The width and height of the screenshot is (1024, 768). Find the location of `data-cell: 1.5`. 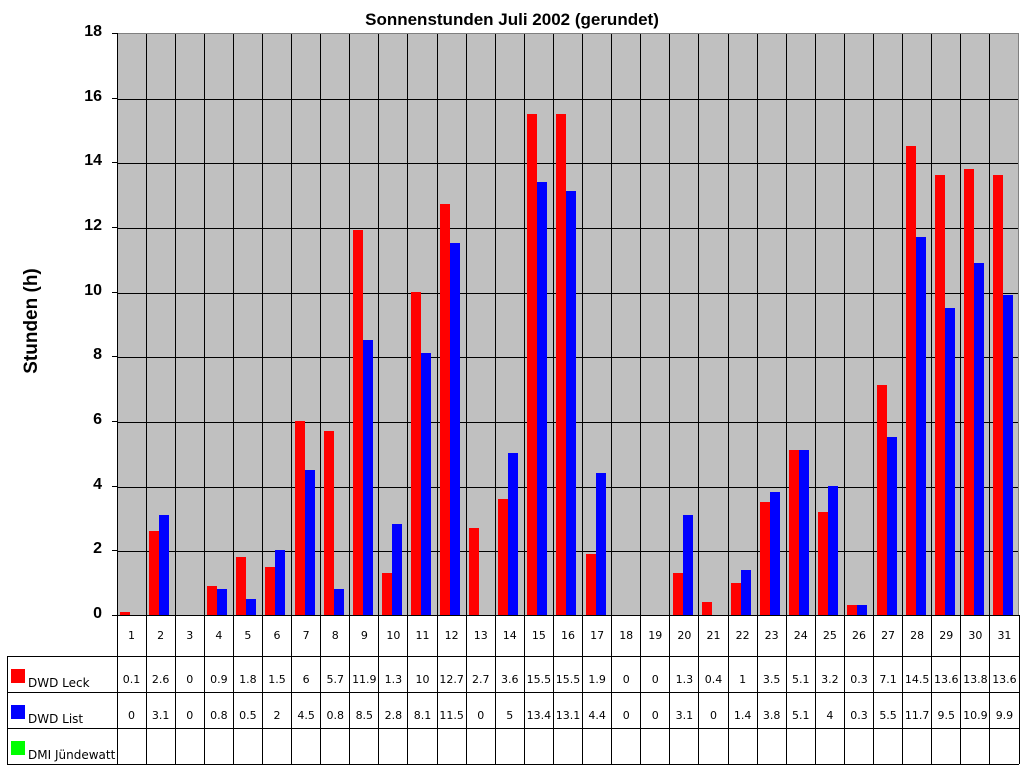

data-cell: 1.5 is located at coordinates (277, 679).